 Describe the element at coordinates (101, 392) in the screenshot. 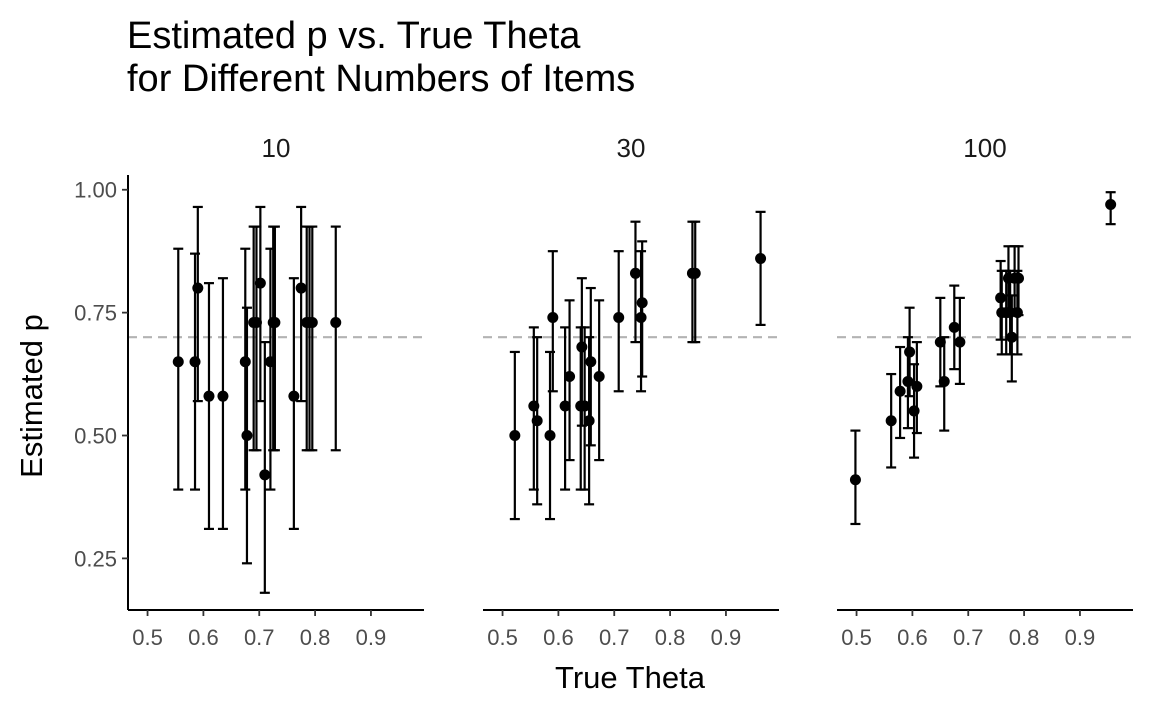

I see `y-axis: 0.25 0.50 0.75 1.00` at that location.